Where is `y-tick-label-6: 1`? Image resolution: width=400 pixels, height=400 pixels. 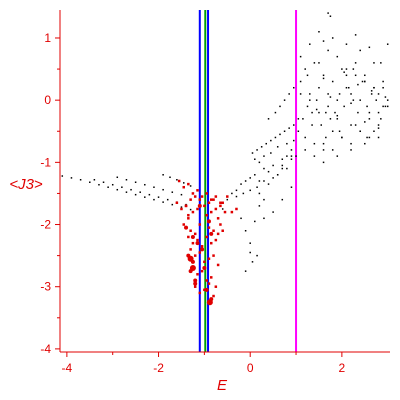 y-tick-label-6: 1 is located at coordinates (47, 38).